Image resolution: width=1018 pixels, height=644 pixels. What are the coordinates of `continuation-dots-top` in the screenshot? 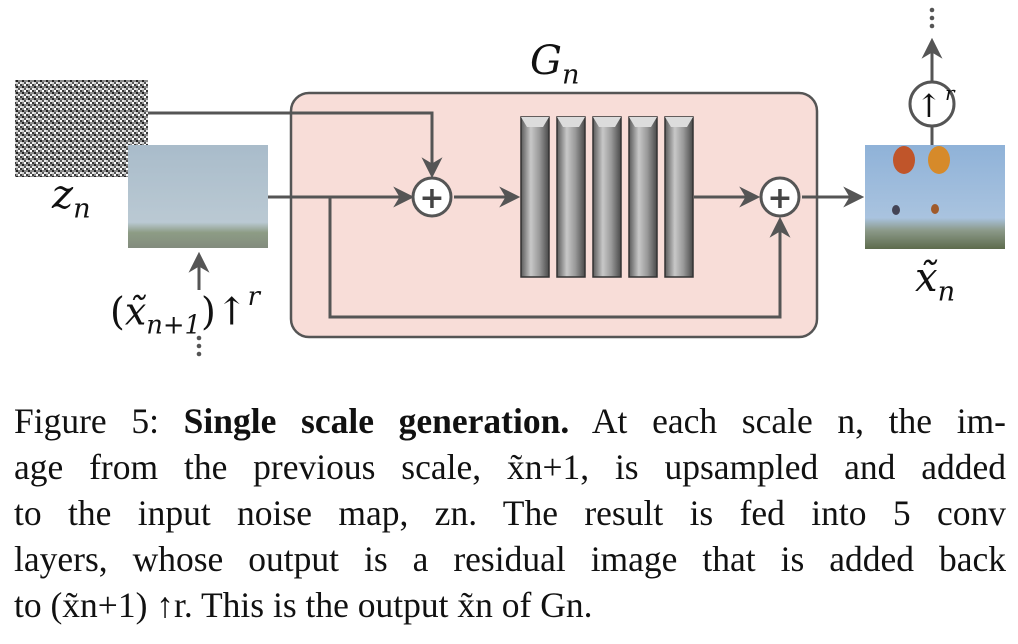 It's located at (932, 18).